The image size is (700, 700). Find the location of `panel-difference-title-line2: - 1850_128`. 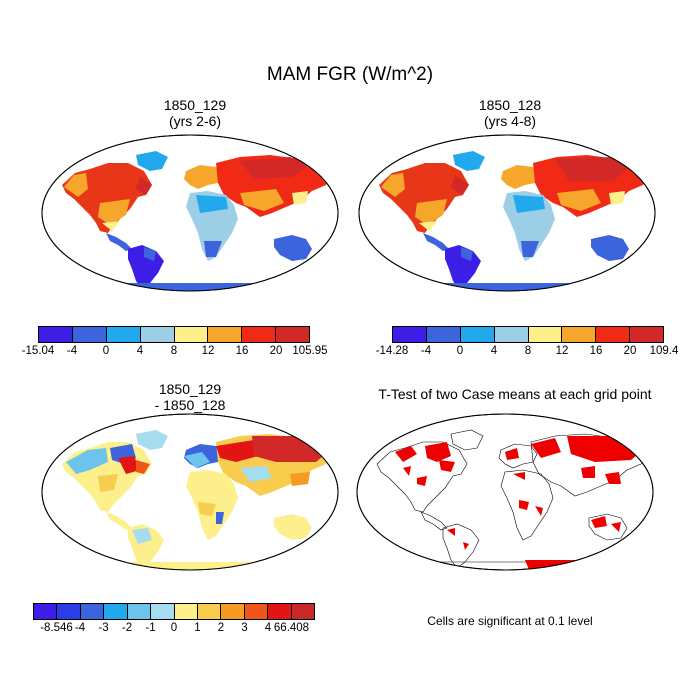

panel-difference-title-line2: - 1850_128 is located at coordinates (190, 405).